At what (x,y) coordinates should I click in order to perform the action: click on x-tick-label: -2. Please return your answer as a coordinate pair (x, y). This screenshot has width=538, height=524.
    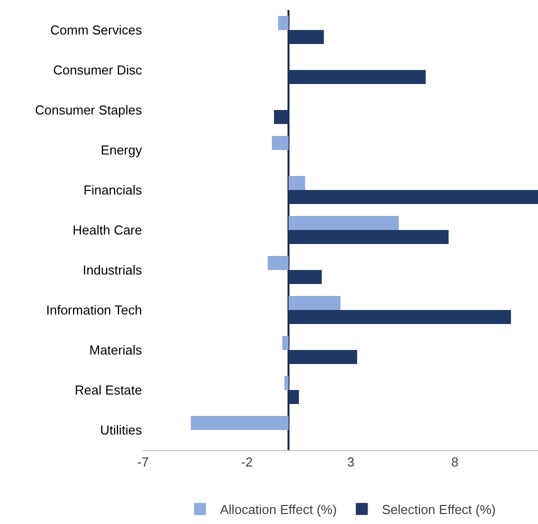
    Looking at the image, I should click on (247, 462).